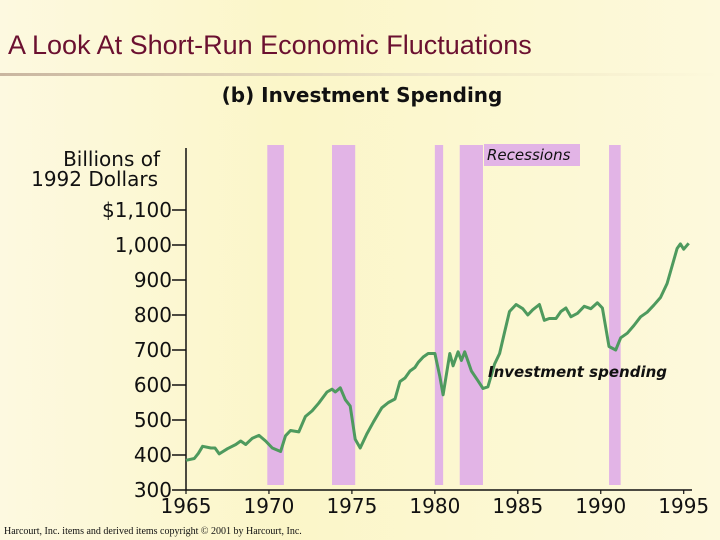  What do you see at coordinates (577, 372) in the screenshot?
I see `series-label: Investment spending` at bounding box center [577, 372].